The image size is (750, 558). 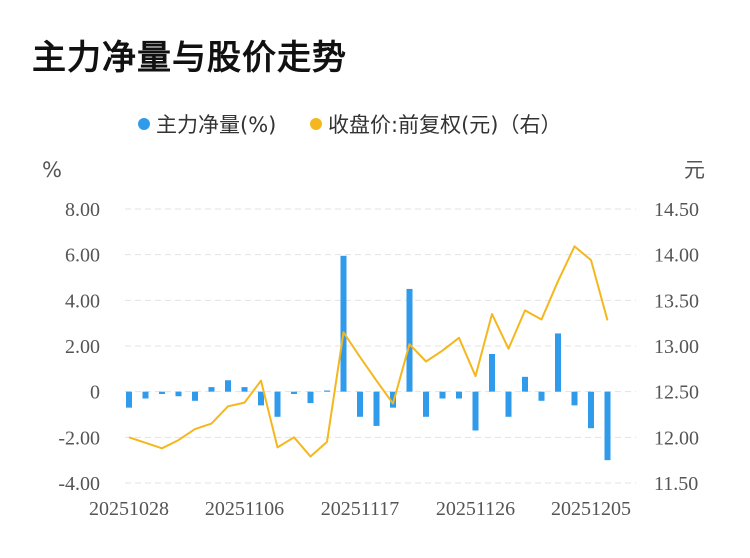 I want to click on x-axis-ticks: 20251028 20251106 20251117 20251126 20251205, so click(x=360, y=509).